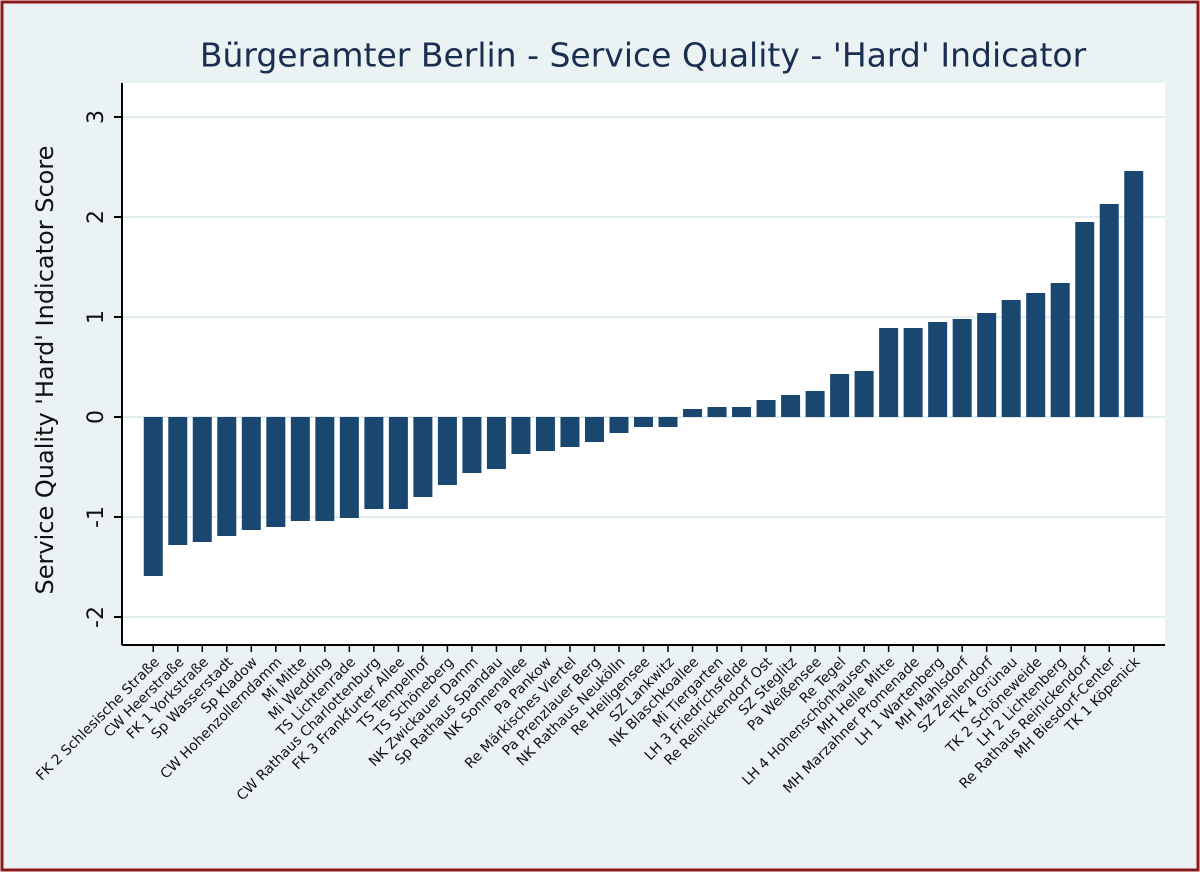 The image size is (1200, 872). I want to click on y-tick-label: 2, so click(96, 217).